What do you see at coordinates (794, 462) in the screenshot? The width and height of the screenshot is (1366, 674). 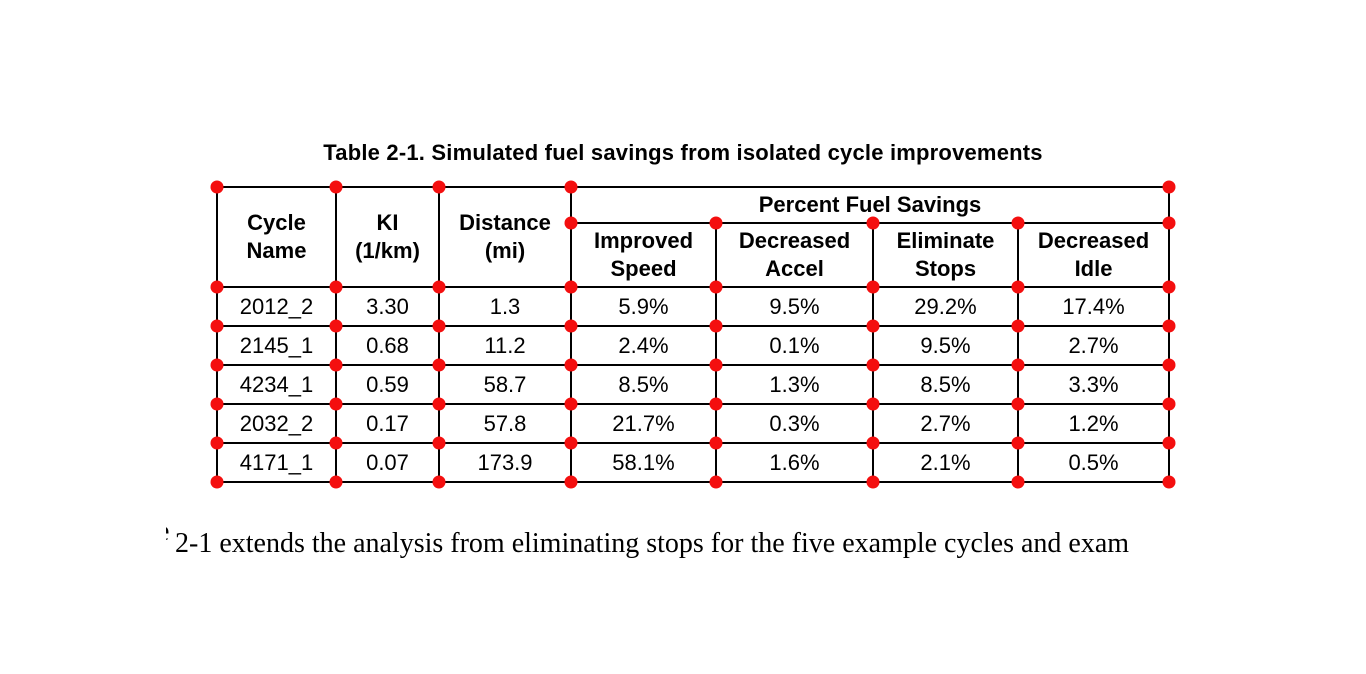 I see `table-cell: 1.6%` at bounding box center [794, 462].